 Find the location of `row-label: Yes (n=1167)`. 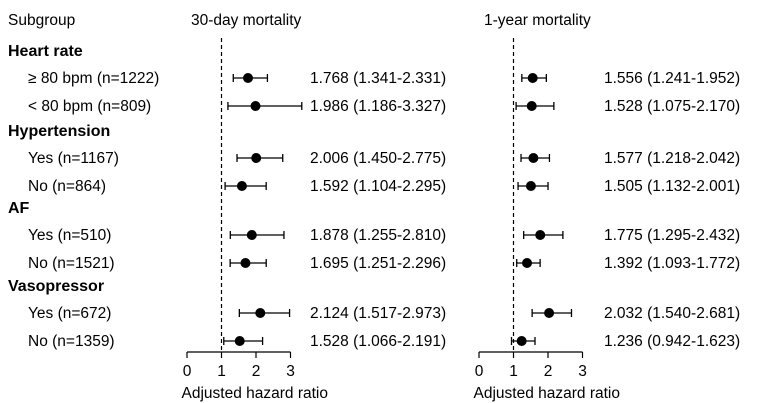

row-label: Yes (n=1167) is located at coordinates (73, 158).